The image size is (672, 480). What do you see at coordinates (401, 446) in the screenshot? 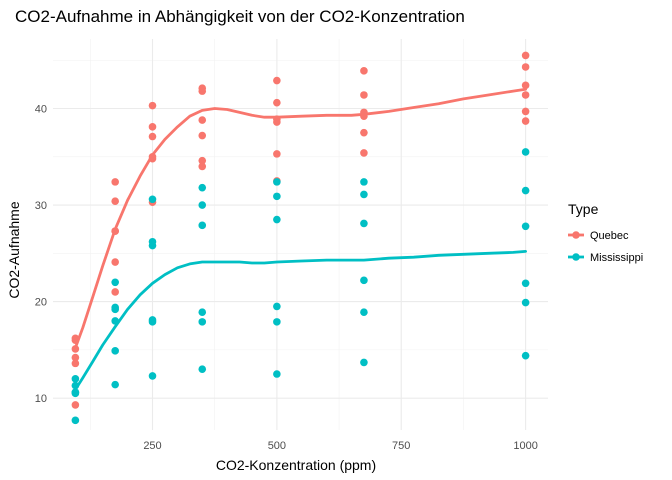
I see `x-tick-label: 750` at bounding box center [401, 446].